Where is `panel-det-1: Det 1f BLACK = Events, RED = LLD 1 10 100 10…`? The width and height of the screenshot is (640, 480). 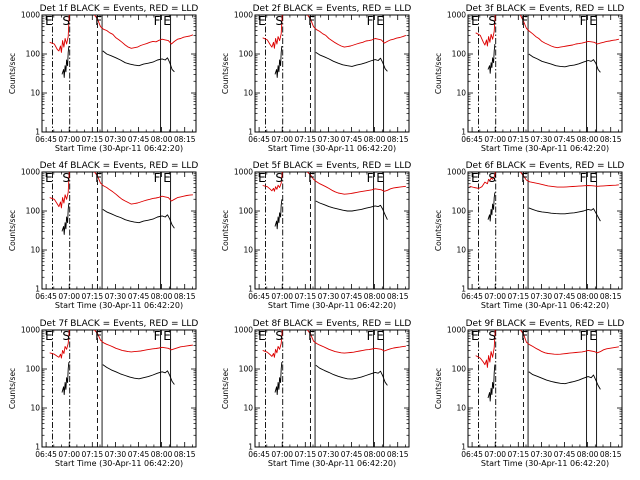
panel-det-1: Det 1f BLACK = Events, RED = LLD 1 10 100 10… is located at coordinates (103, 78).